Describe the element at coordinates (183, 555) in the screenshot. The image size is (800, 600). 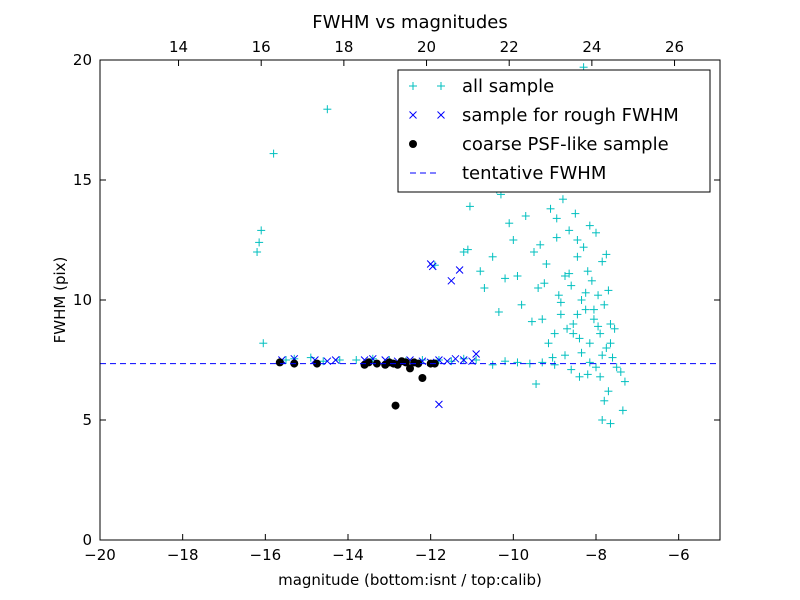
I see `x-tick-label: −18` at that location.